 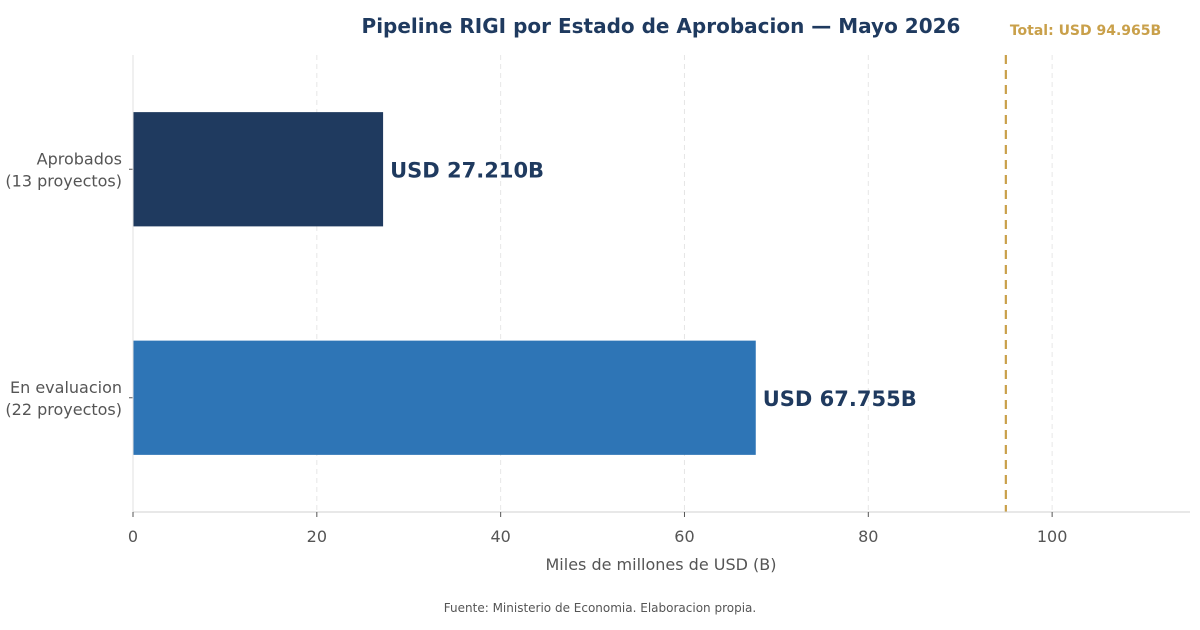 I want to click on x-tick-label: 60, so click(x=684, y=536).